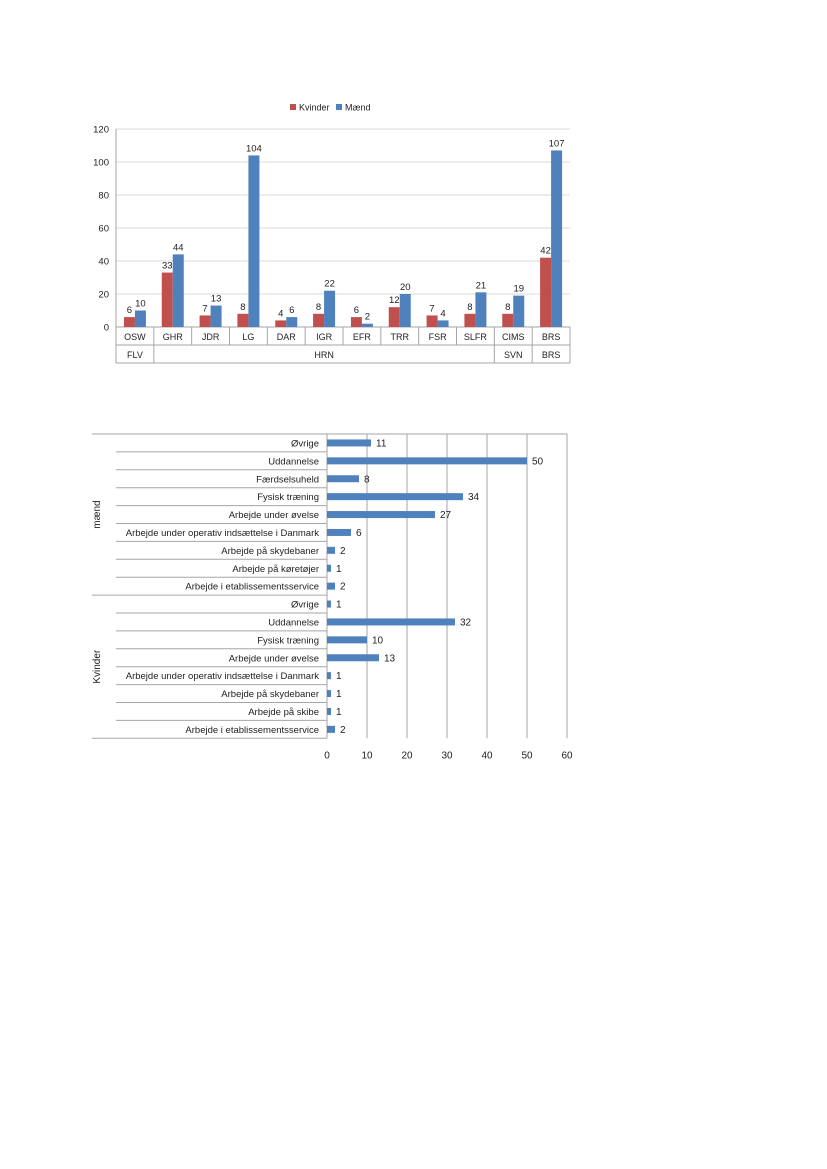  What do you see at coordinates (394, 300) in the screenshot?
I see `bar-value-label: 12` at bounding box center [394, 300].